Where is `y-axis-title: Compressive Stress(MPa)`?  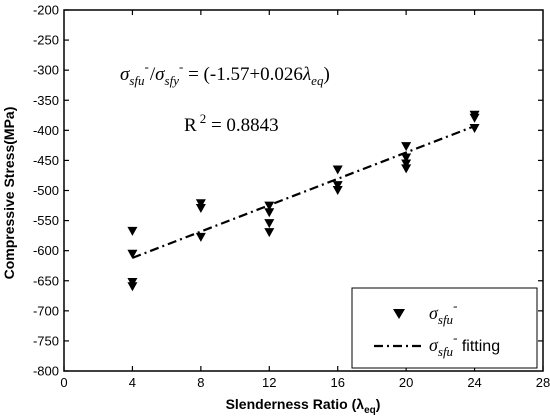
y-axis-title: Compressive Stress(MPa) is located at coordinates (9, 193).